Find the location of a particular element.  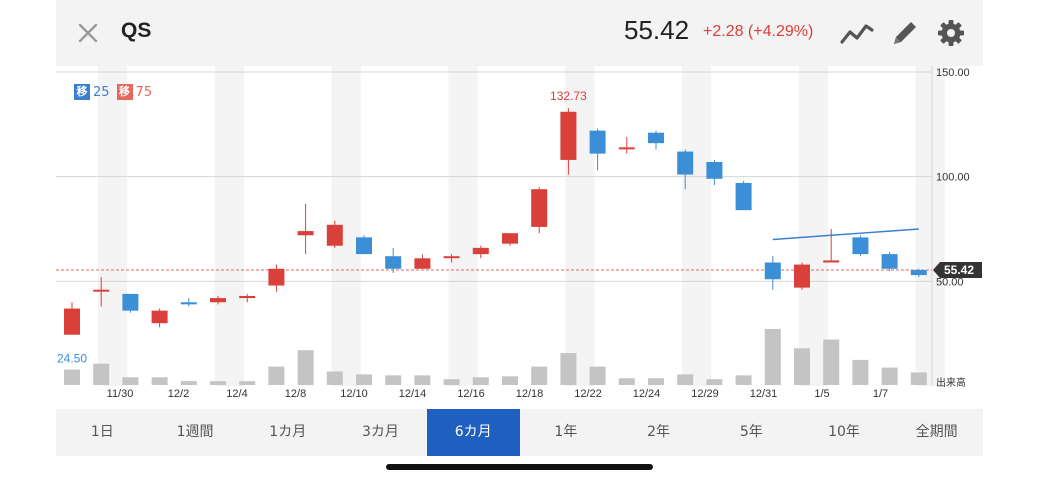

x-tick-label: 12/16 is located at coordinates (471, 394).